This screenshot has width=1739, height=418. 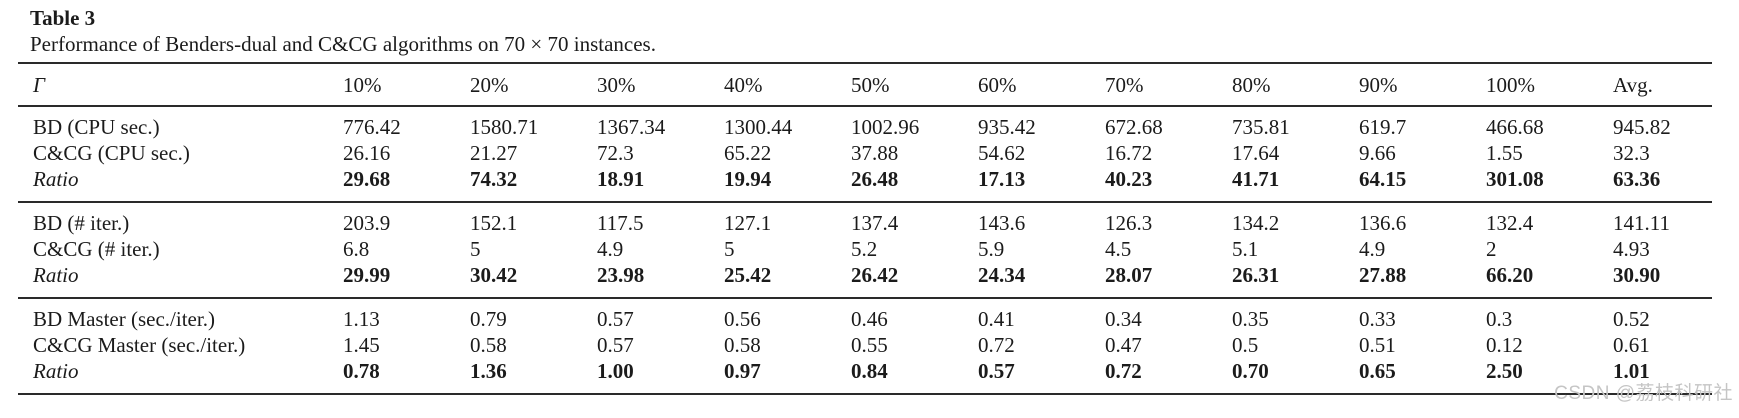 I want to click on value-cell: 28.07, so click(x=1129, y=275).